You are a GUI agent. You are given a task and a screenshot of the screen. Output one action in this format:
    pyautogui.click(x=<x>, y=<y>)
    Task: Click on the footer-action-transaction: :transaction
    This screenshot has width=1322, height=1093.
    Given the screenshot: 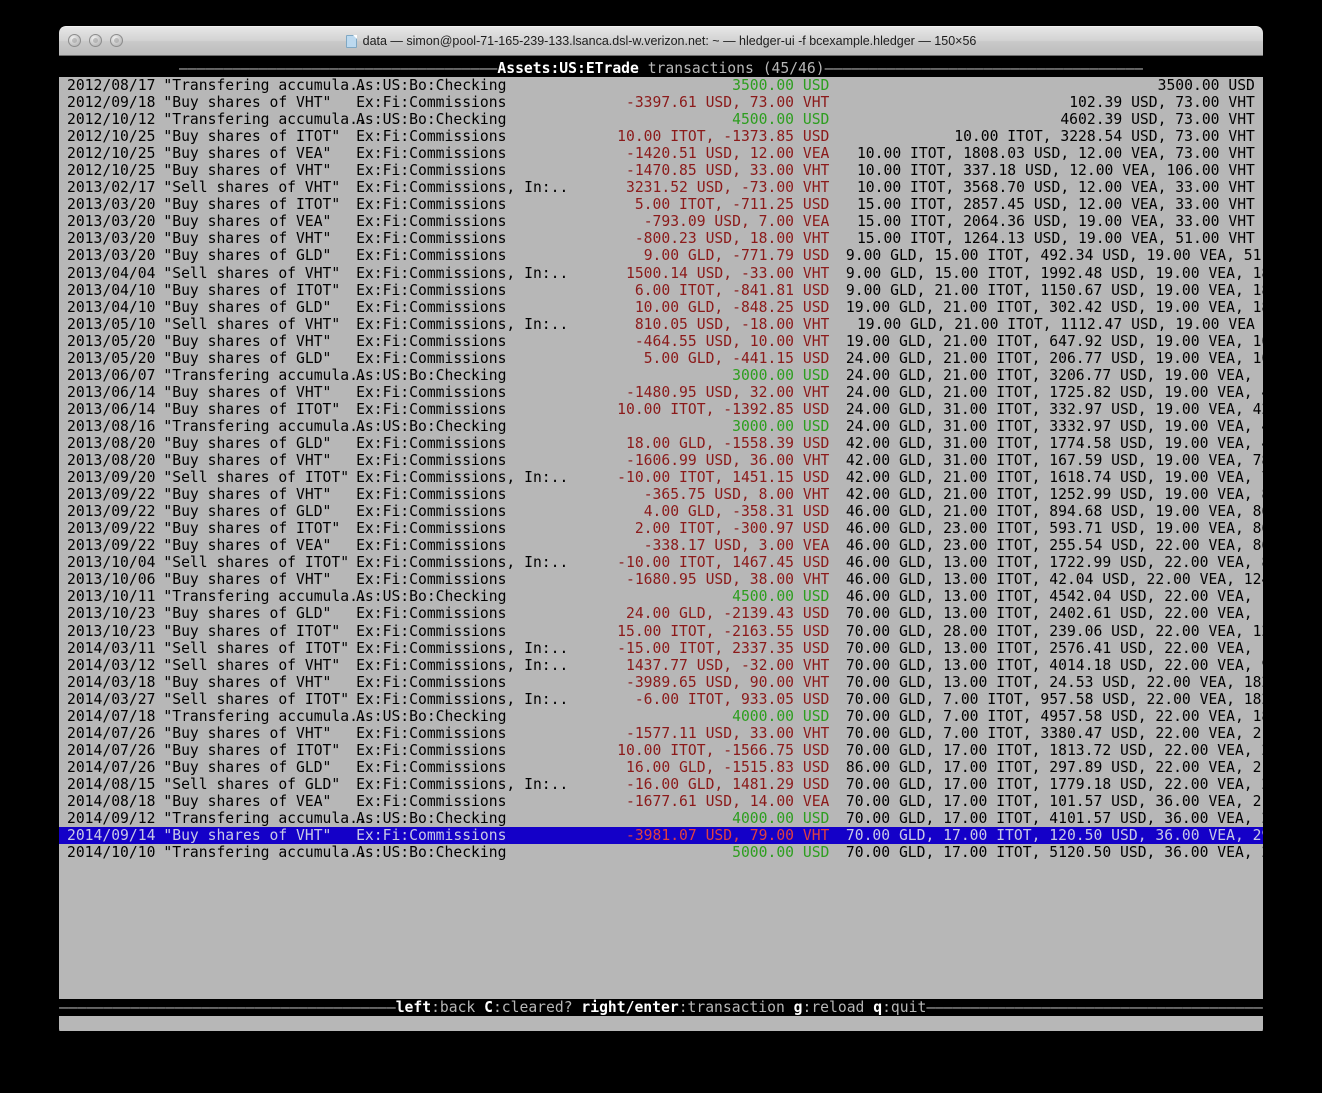 What is the action you would take?
    pyautogui.click(x=736, y=1007)
    